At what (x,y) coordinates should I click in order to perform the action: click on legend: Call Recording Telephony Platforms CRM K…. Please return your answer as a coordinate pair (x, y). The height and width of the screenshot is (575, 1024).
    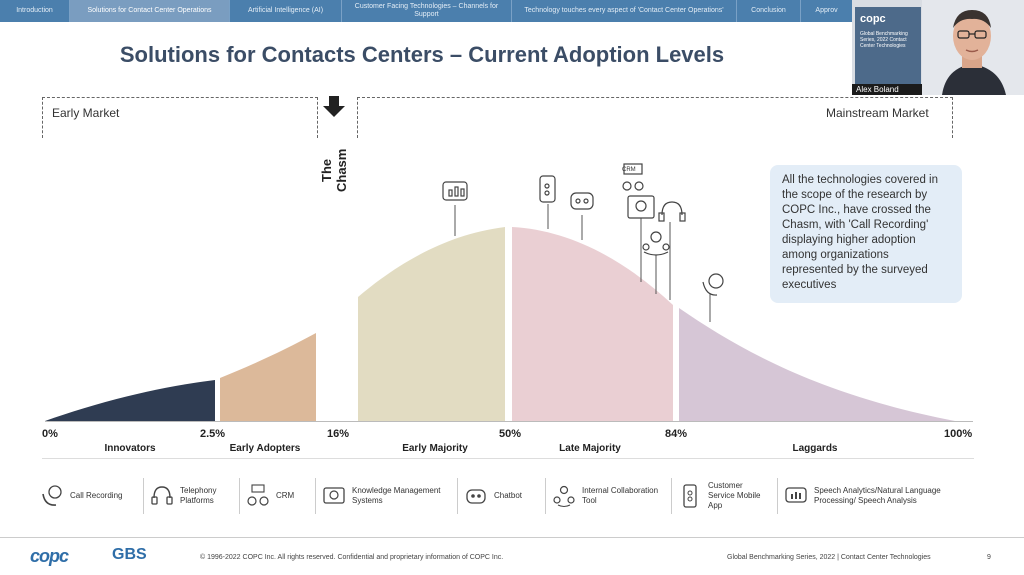
    Looking at the image, I should click on (499, 496).